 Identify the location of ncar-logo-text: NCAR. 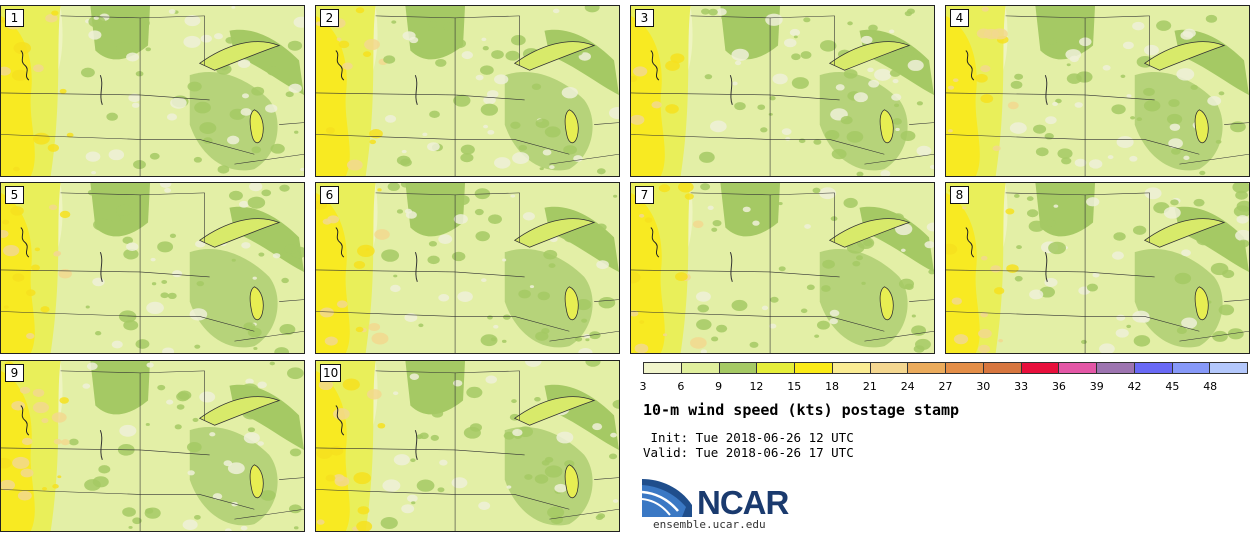
(743, 502).